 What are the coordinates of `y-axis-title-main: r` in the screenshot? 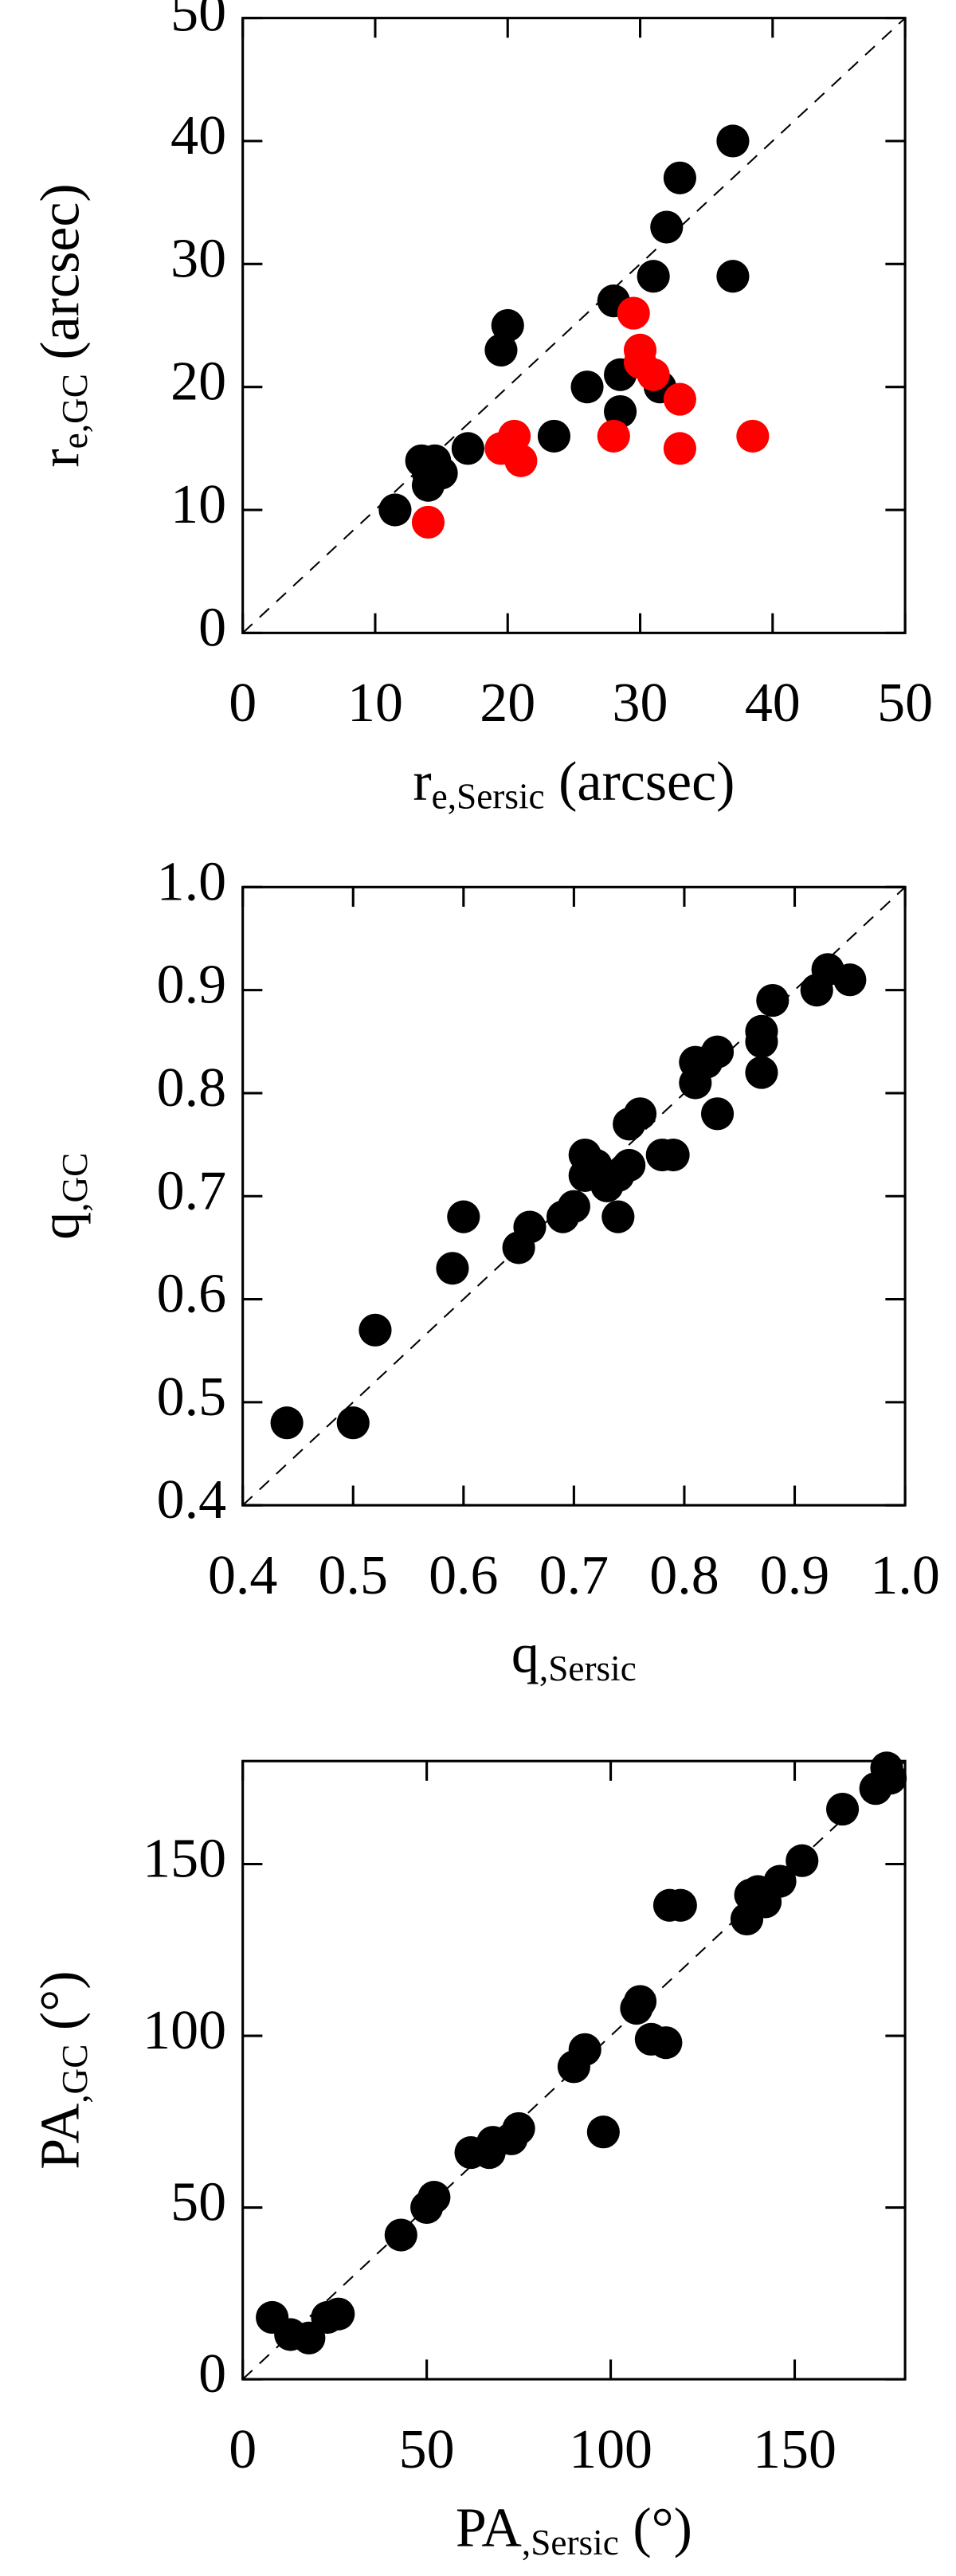 It's located at (60, 458).